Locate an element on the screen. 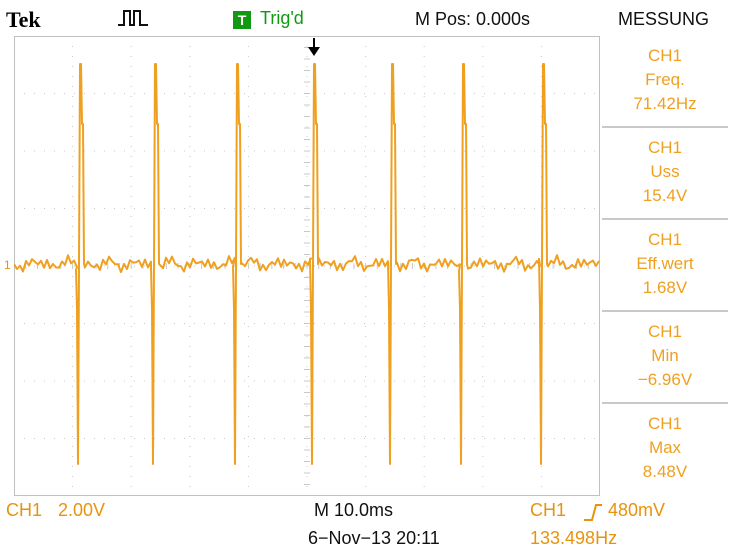  rising-edge-icon is located at coordinates (593, 512).